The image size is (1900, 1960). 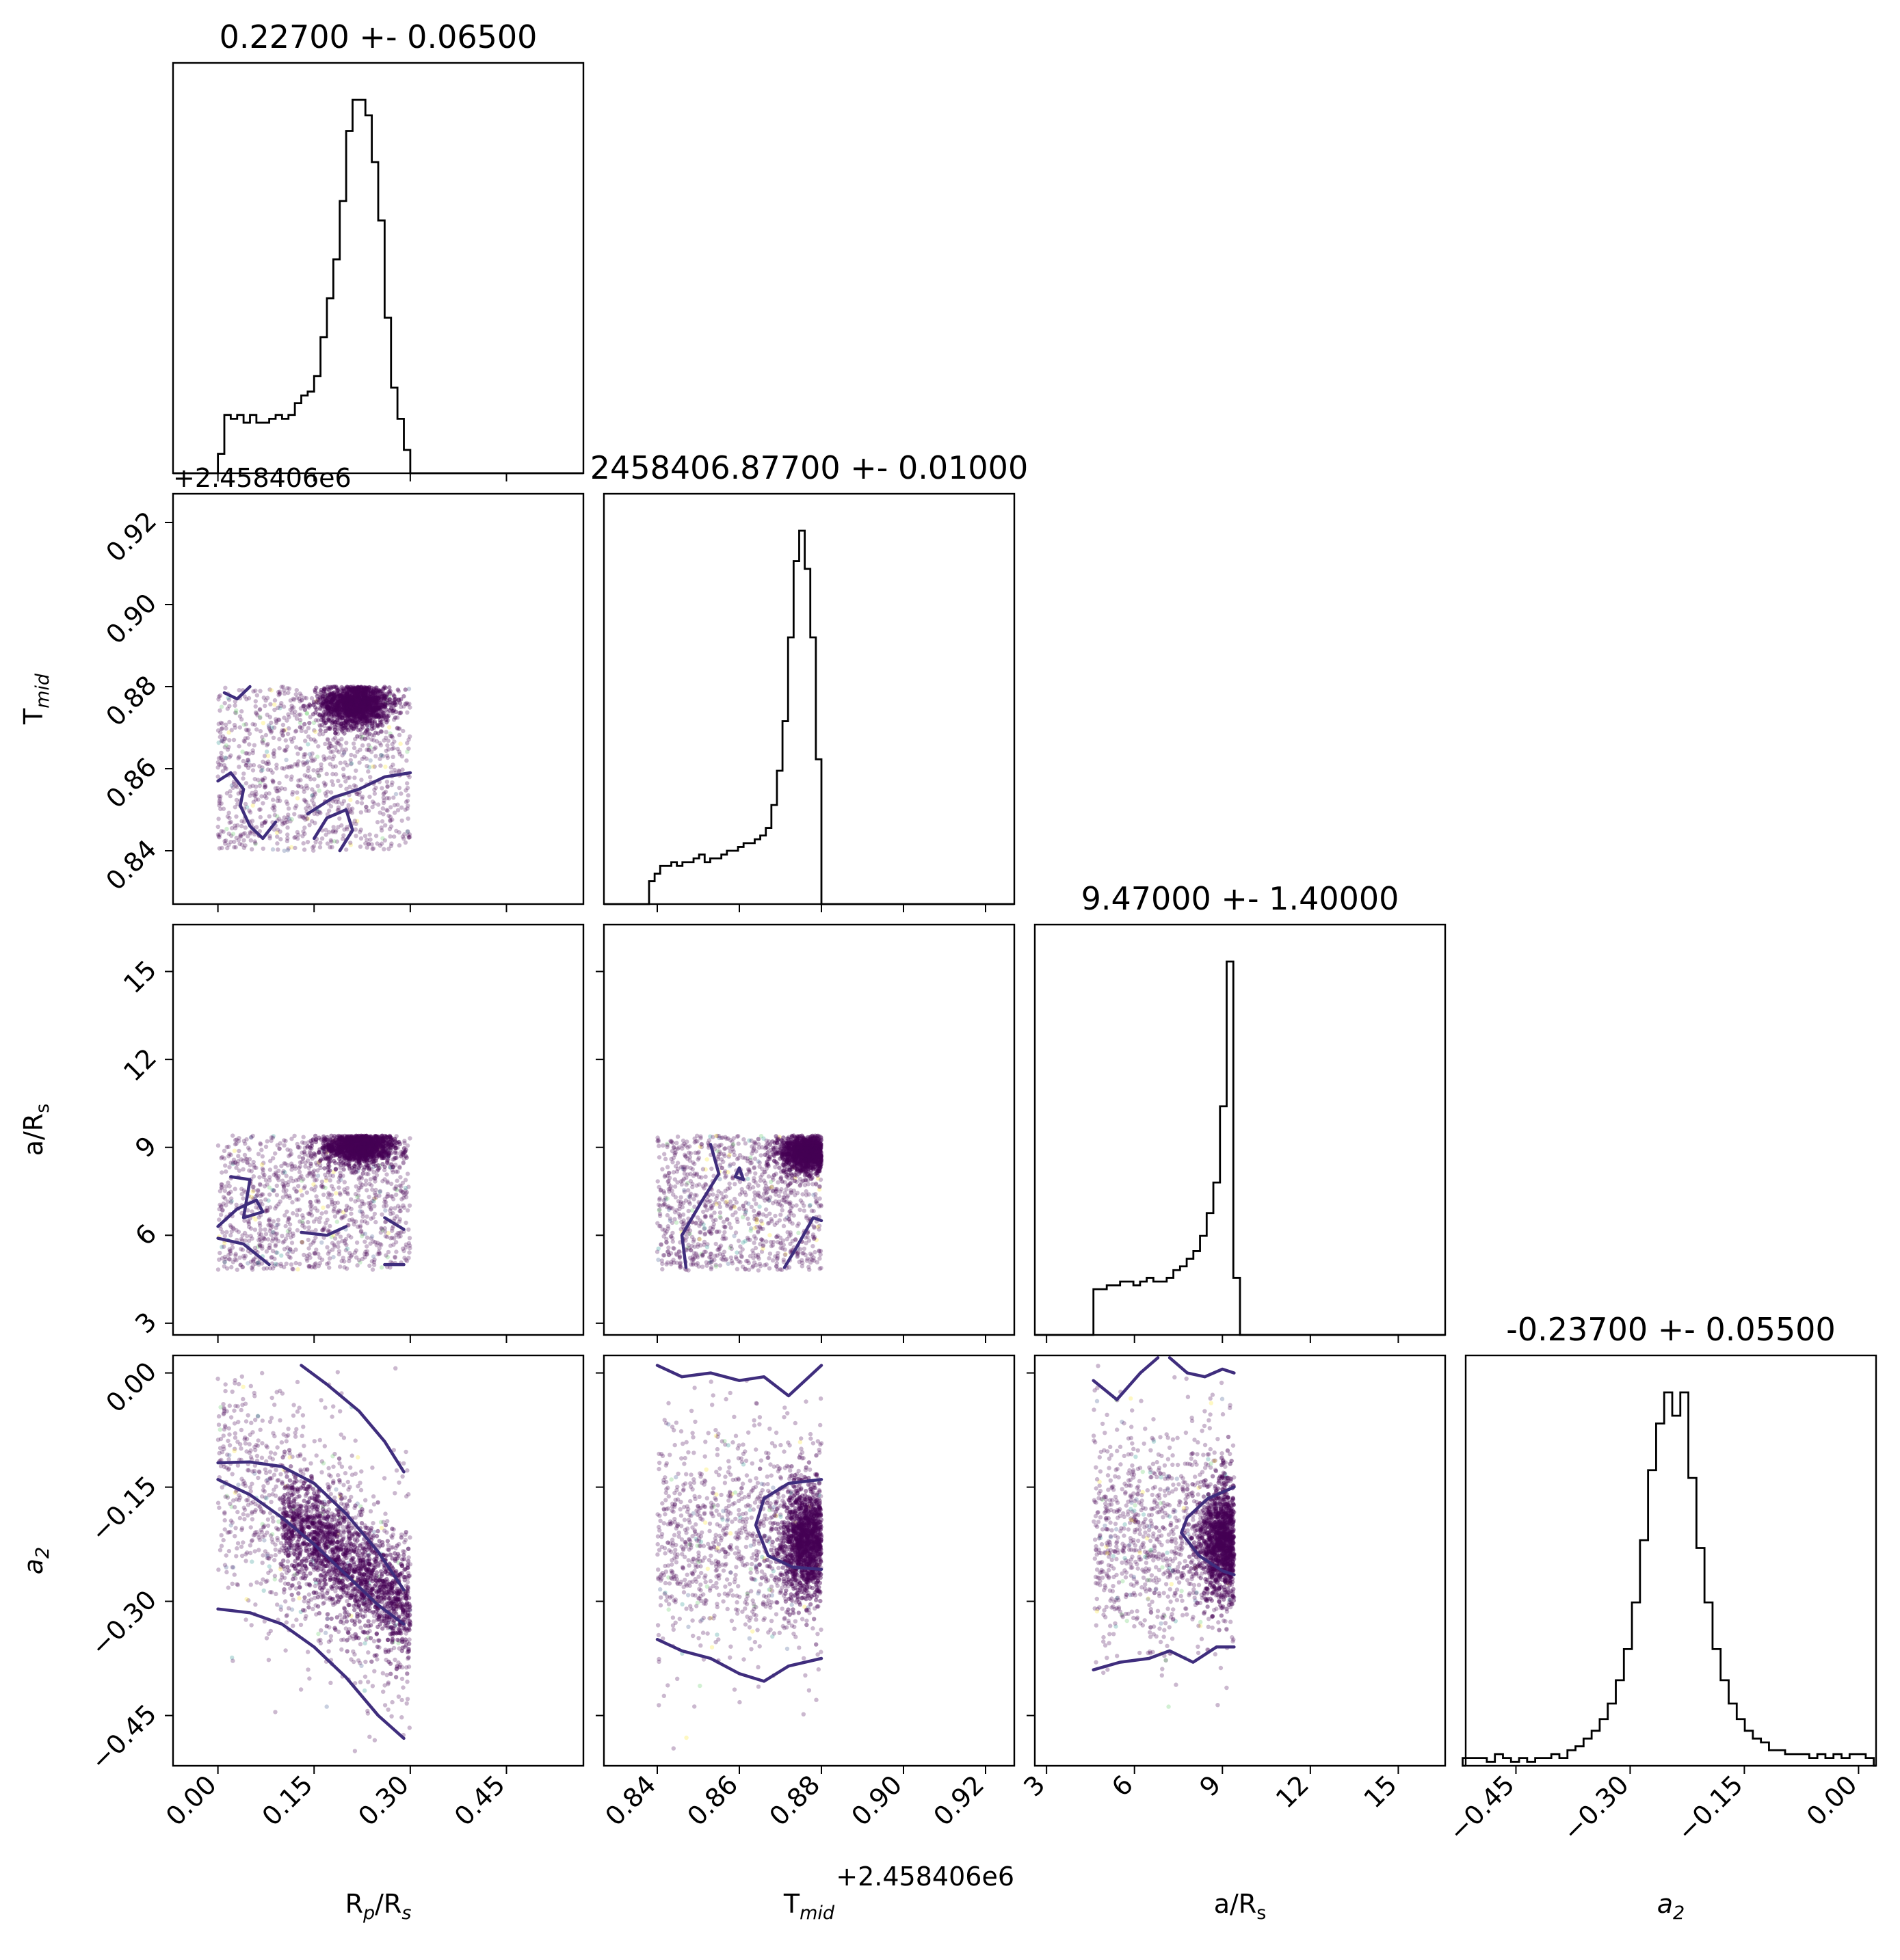 What do you see at coordinates (1669, 1539) in the screenshot?
I see `histogram-panel-3: -0.23700 +- 0.05500` at bounding box center [1669, 1539].